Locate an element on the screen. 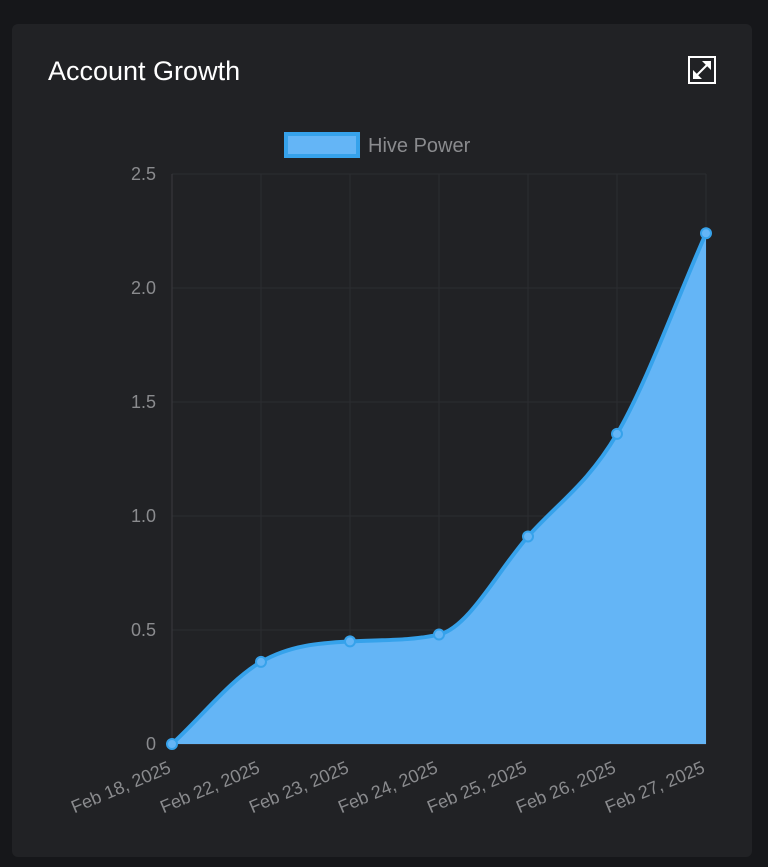 This screenshot has height=867, width=768. legend-label: Hive Power is located at coordinates (419, 146).